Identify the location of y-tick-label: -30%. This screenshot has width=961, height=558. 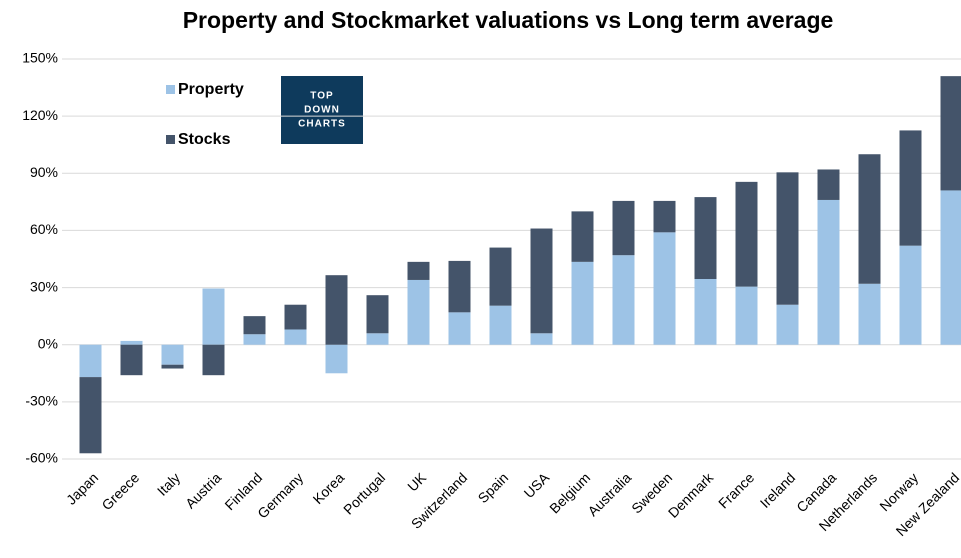
(41, 401).